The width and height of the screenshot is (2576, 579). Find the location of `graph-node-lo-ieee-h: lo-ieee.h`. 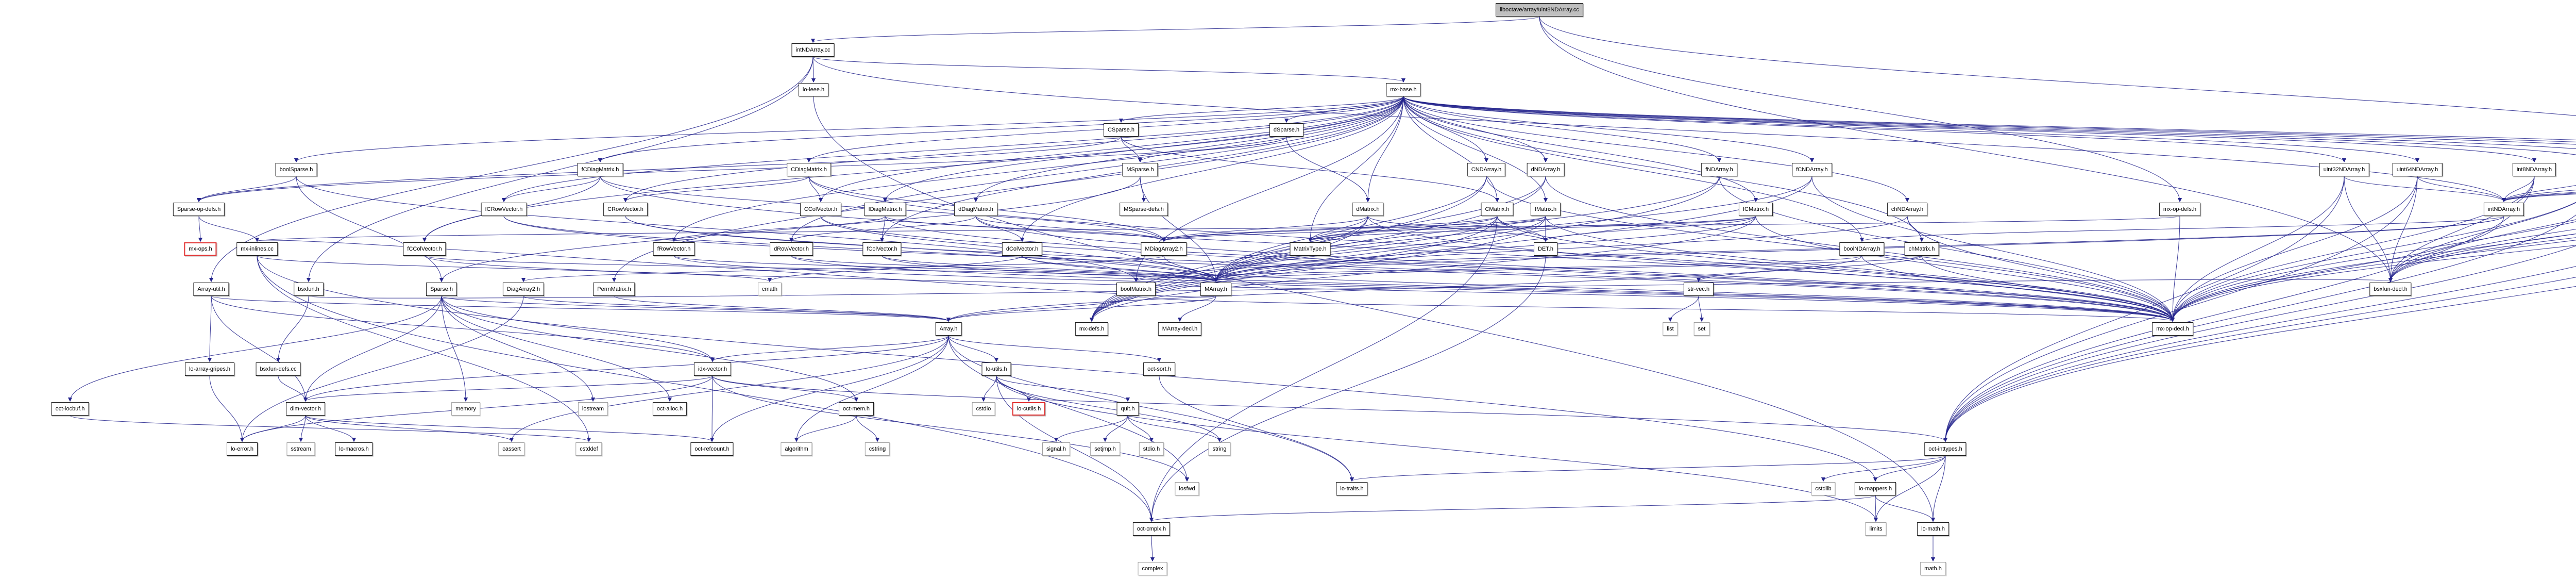

graph-node-lo-ieee-h: lo-ieee.h is located at coordinates (813, 89).